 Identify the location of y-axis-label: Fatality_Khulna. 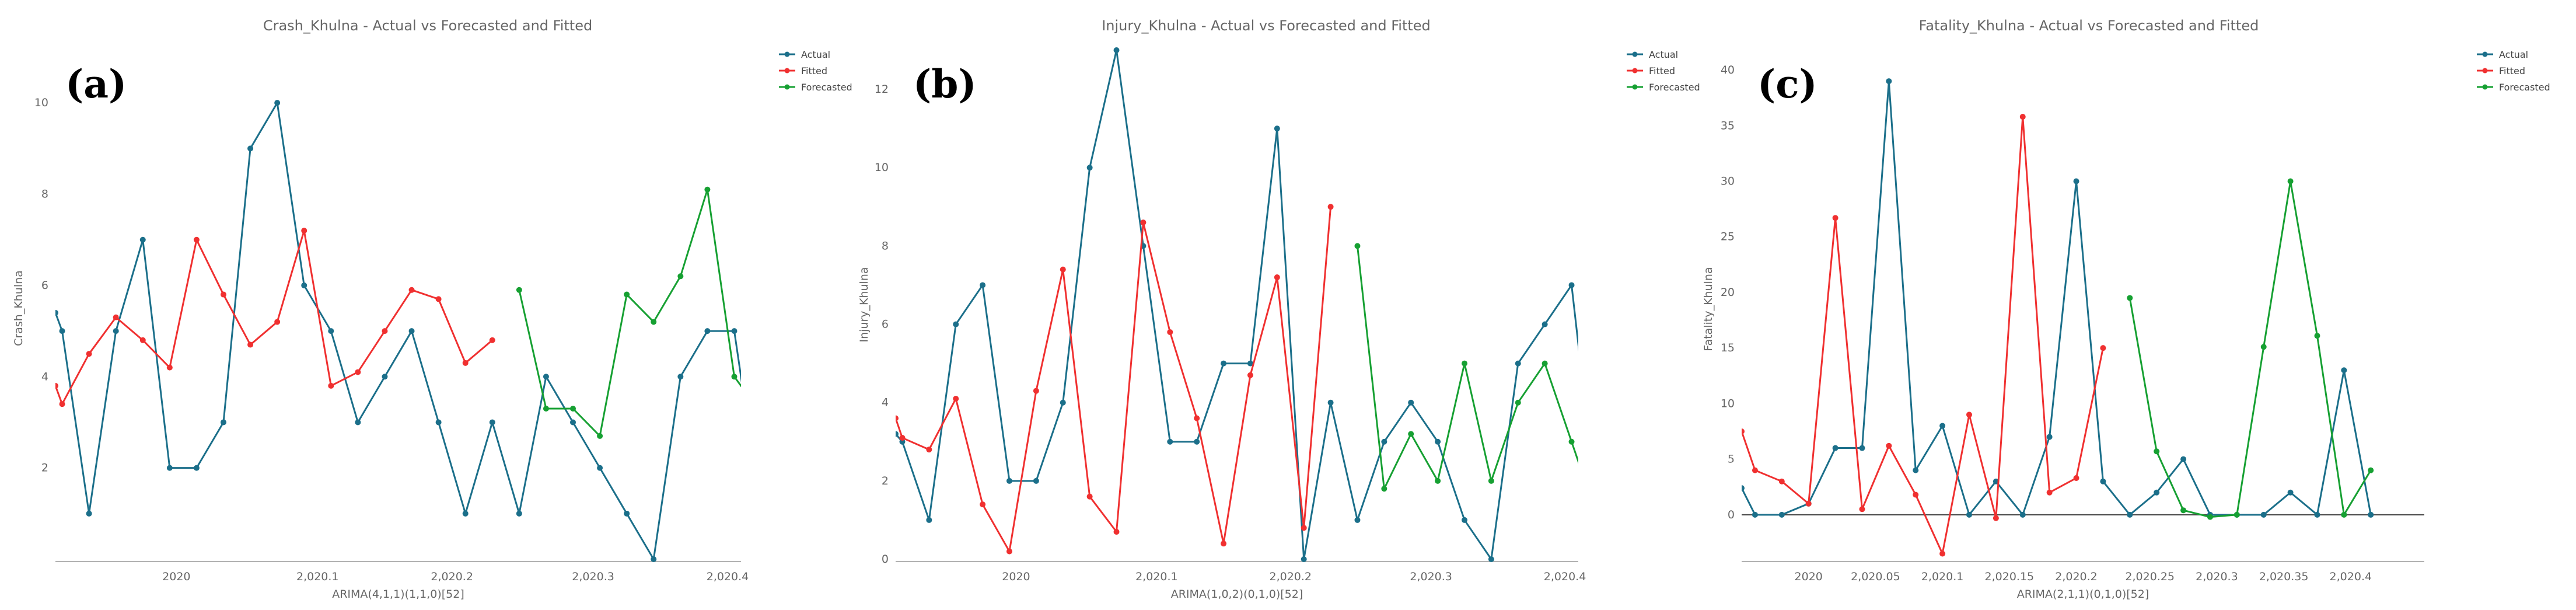
(1708, 309).